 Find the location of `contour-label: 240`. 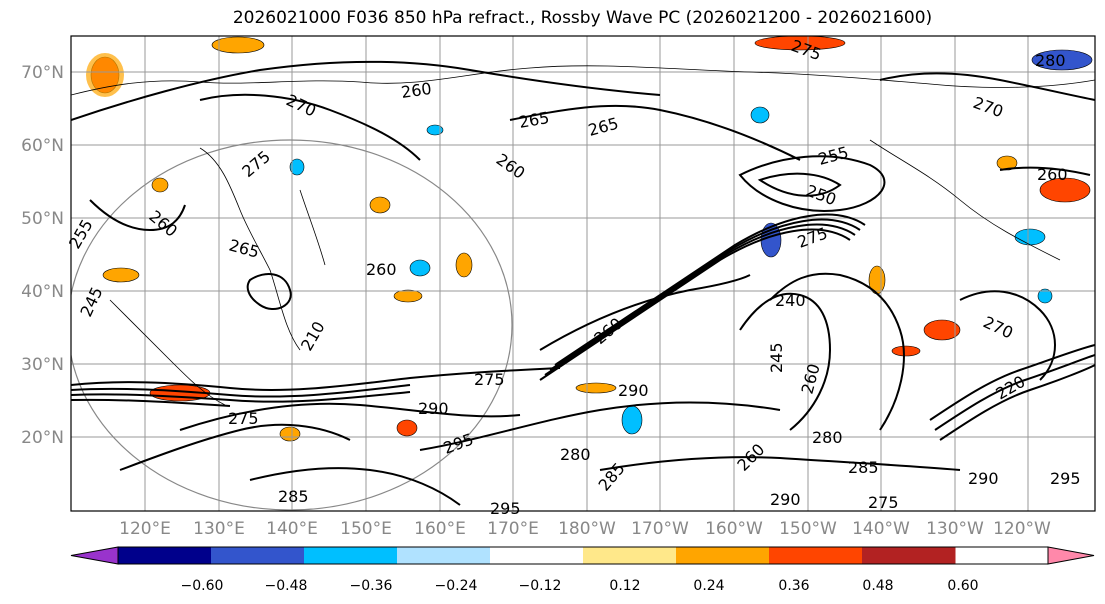

contour-label: 240 is located at coordinates (790, 300).